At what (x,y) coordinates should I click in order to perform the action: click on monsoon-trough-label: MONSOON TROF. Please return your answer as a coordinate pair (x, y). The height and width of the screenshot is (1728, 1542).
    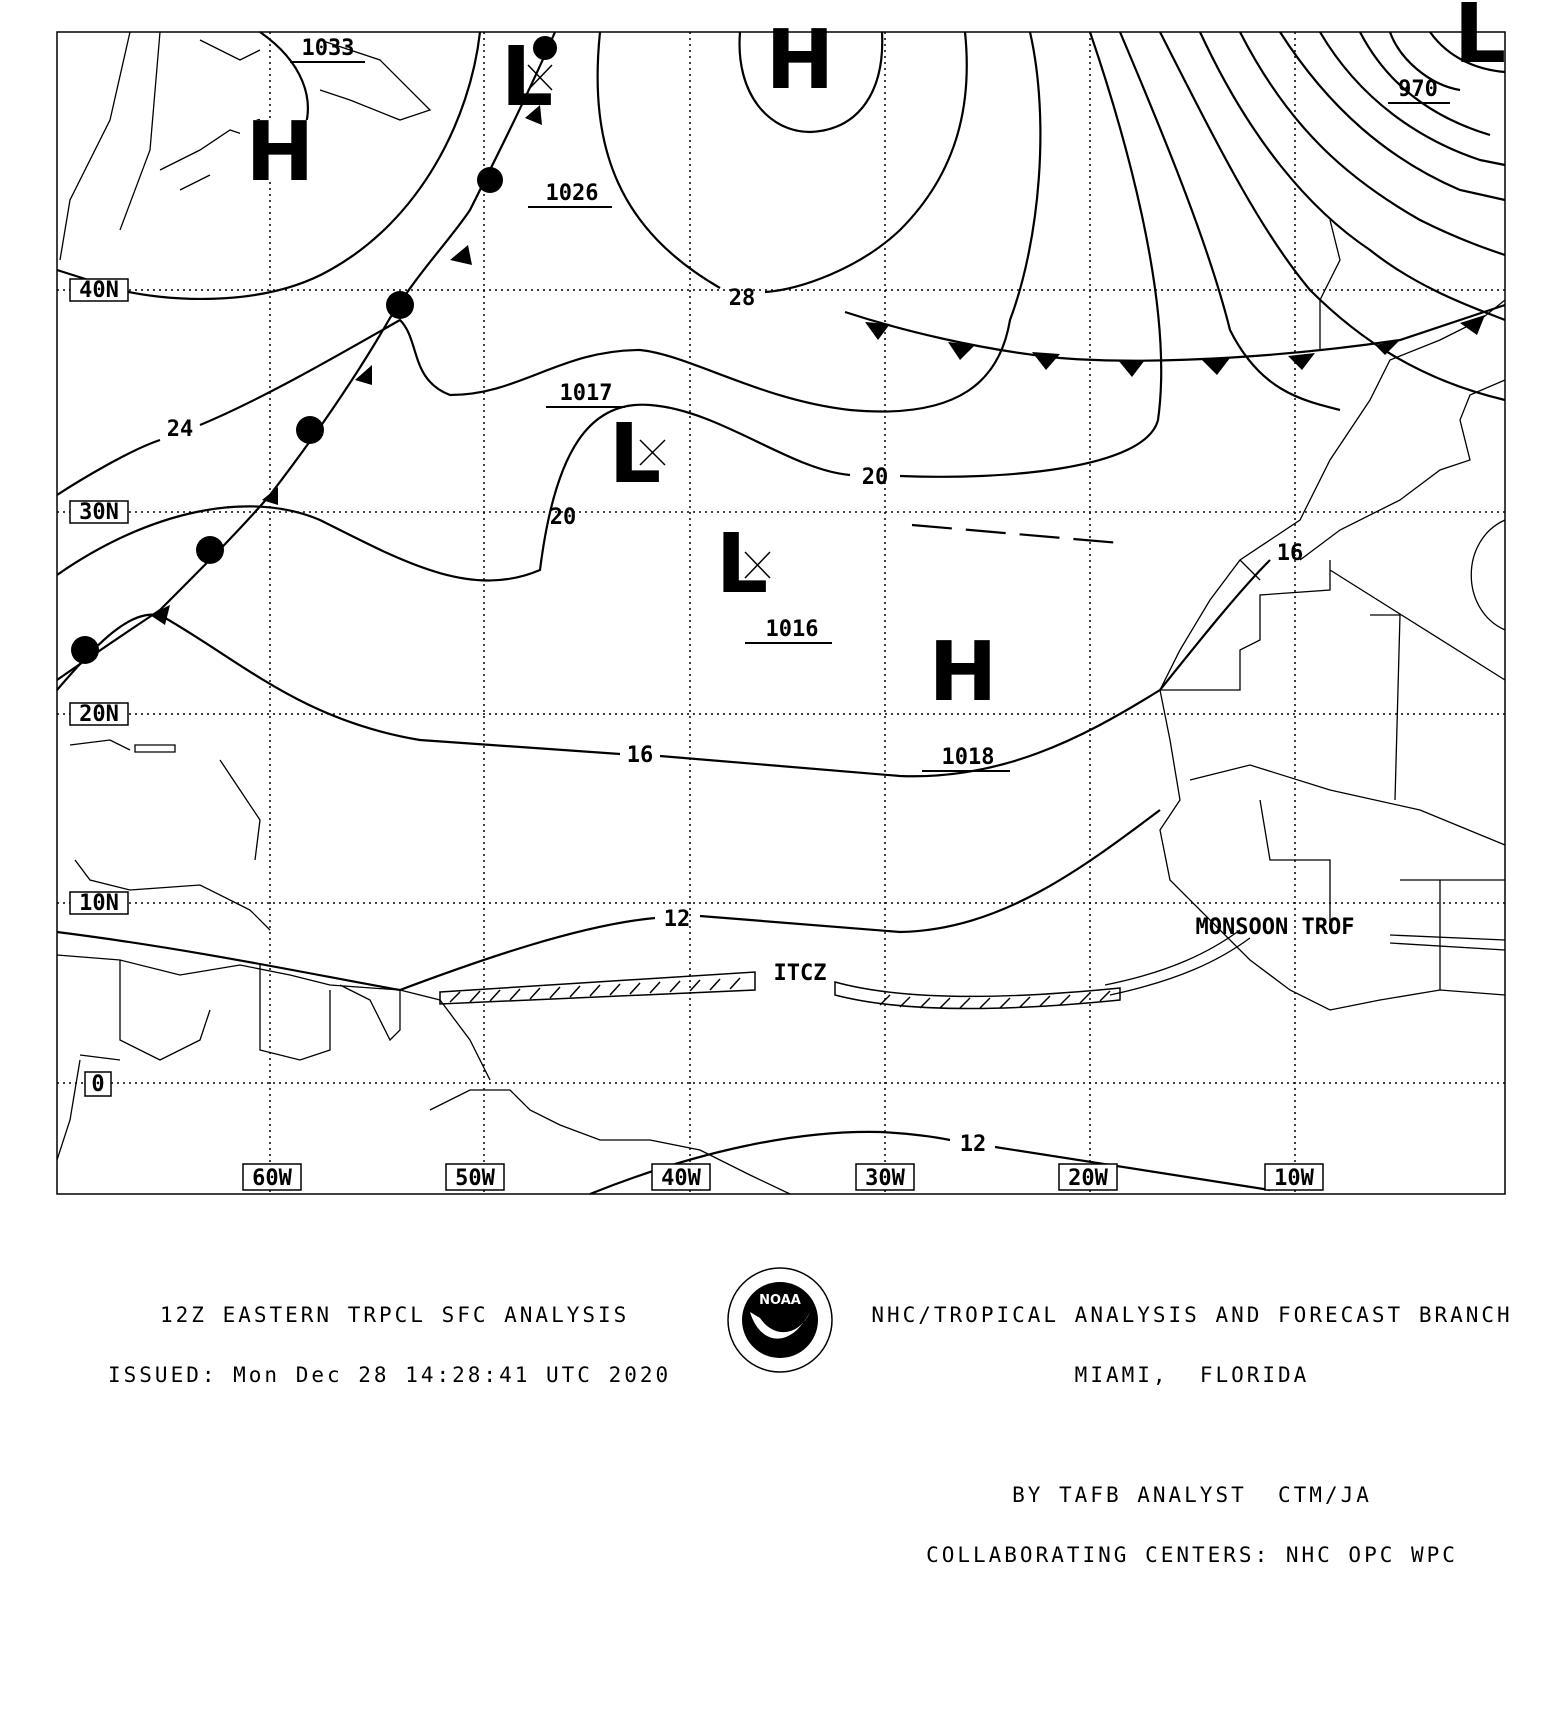
    Looking at the image, I should click on (1275, 927).